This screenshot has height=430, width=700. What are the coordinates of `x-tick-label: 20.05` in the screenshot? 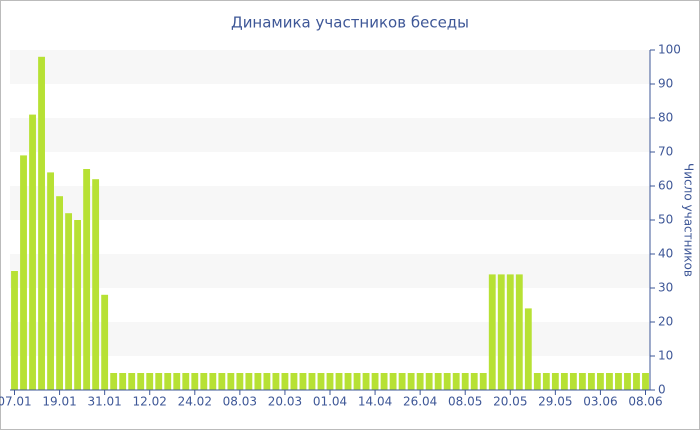 It's located at (510, 402).